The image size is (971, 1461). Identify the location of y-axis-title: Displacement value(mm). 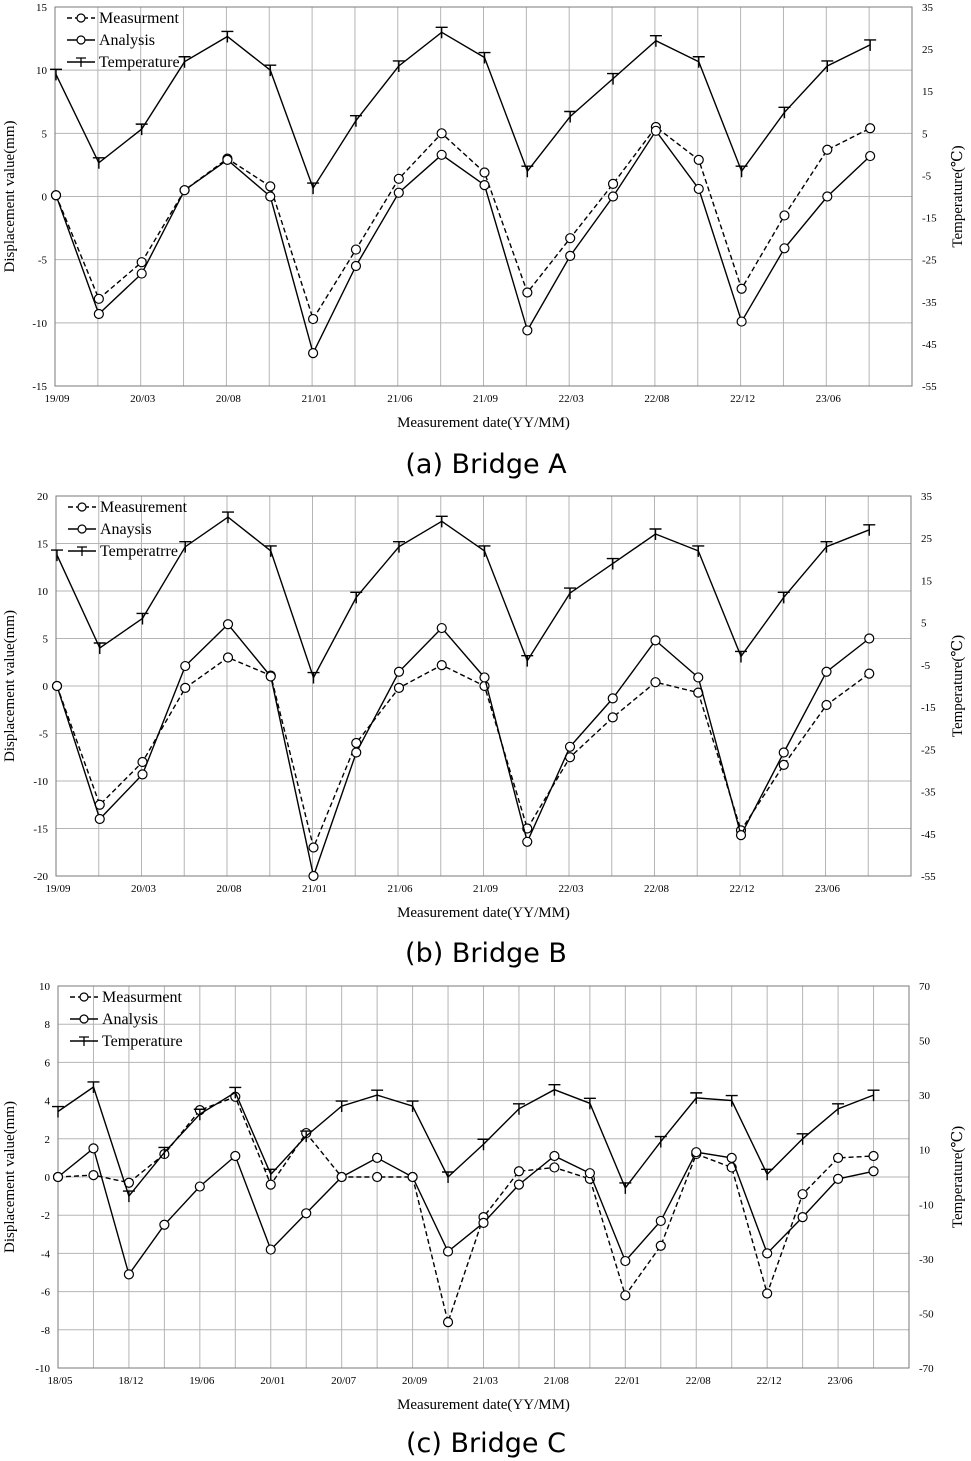
(10, 1177).